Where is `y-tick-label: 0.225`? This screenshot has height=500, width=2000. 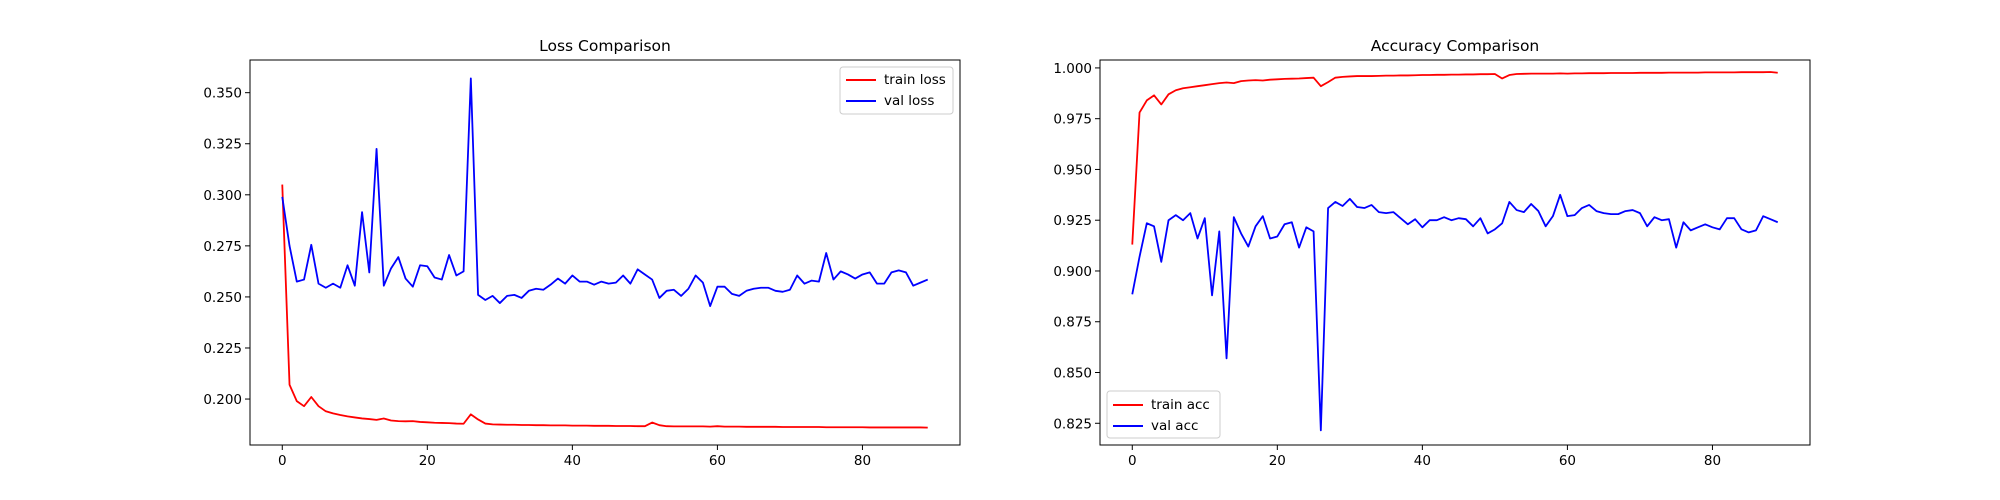 y-tick-label: 0.225 is located at coordinates (222, 349).